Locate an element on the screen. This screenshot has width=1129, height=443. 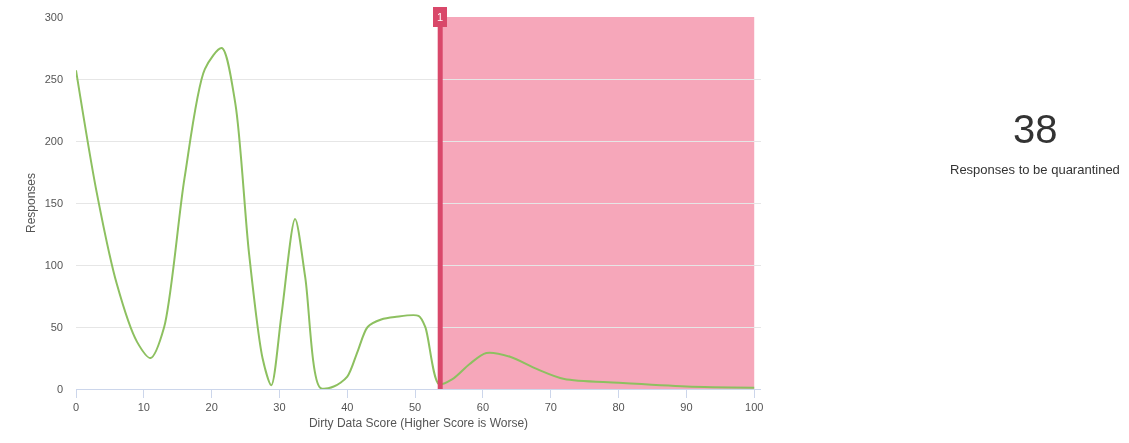
x-tick-label: 20 is located at coordinates (211, 407).